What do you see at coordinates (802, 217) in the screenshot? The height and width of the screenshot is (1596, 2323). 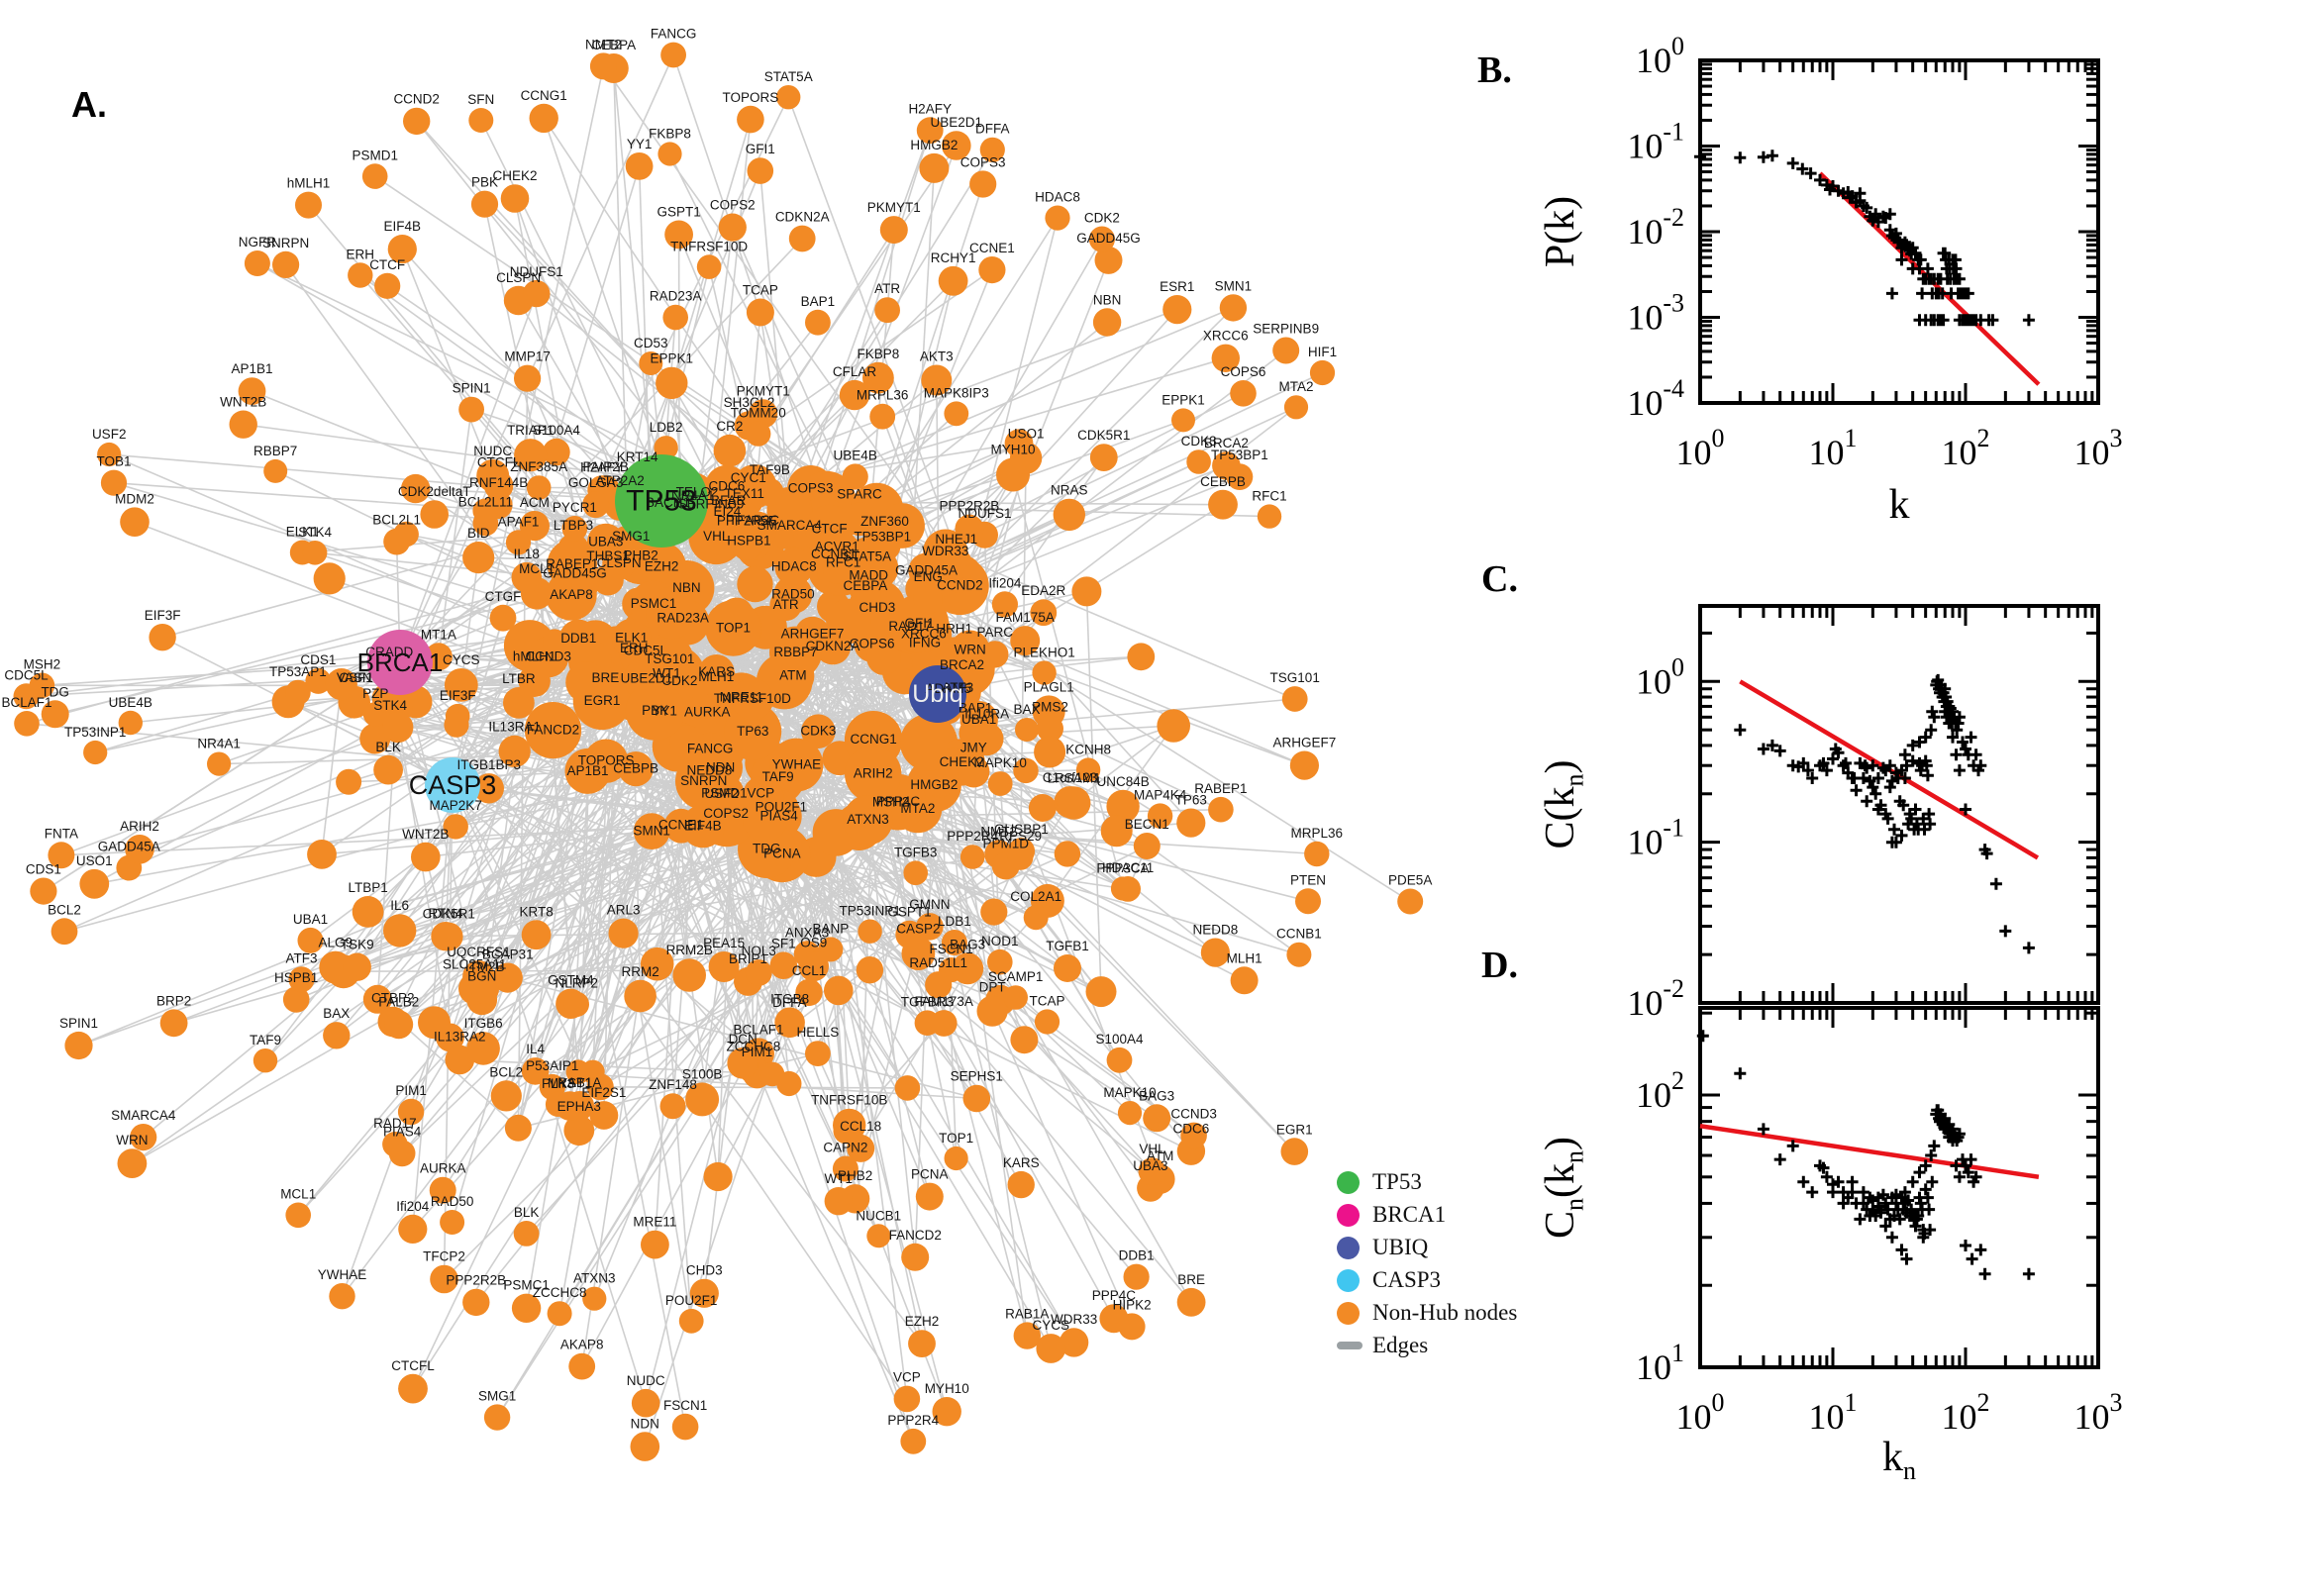 I see `svg-text: CDKN2A` at bounding box center [802, 217].